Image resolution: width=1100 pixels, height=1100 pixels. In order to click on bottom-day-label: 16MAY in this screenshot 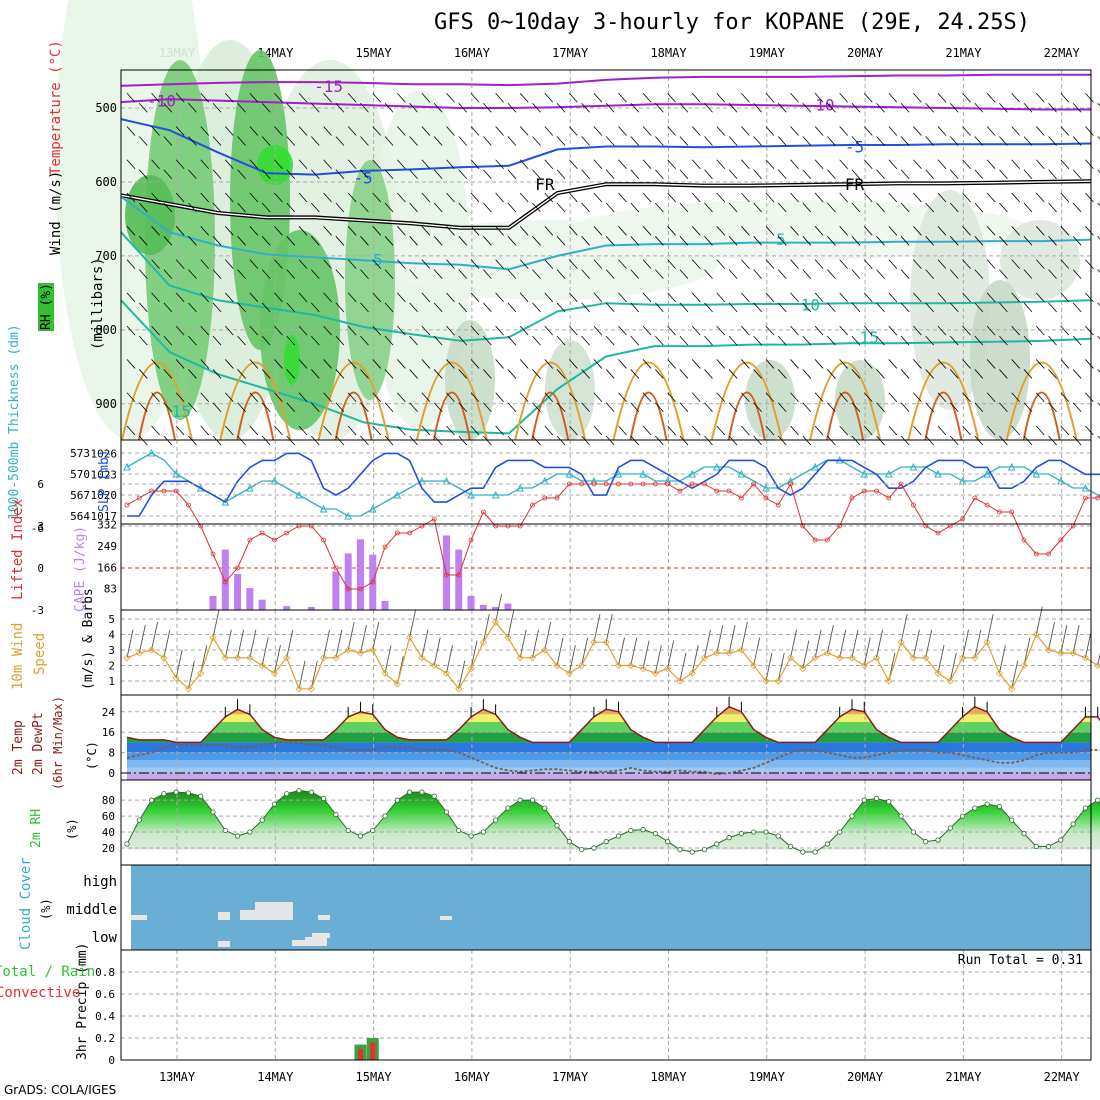, I will do `click(472, 1077)`.